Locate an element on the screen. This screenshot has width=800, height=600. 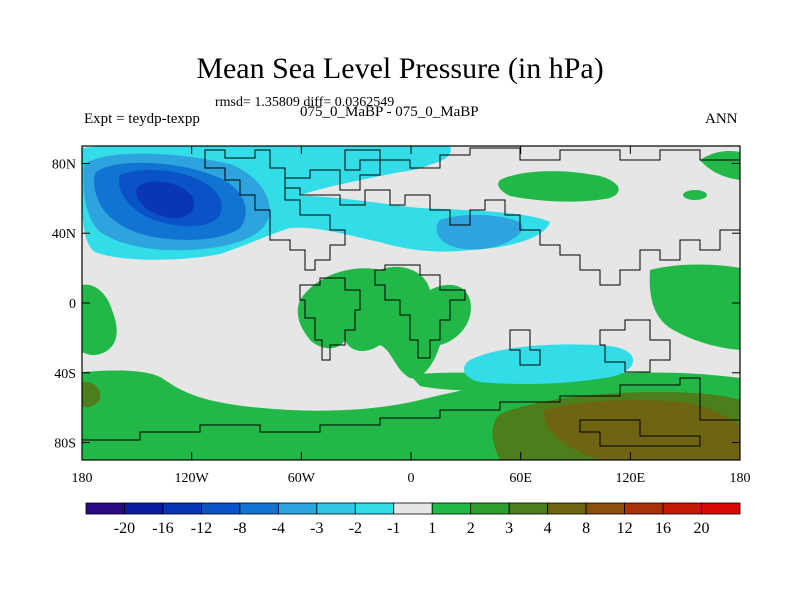
x-tick-label: 60E is located at coordinates (520, 478).